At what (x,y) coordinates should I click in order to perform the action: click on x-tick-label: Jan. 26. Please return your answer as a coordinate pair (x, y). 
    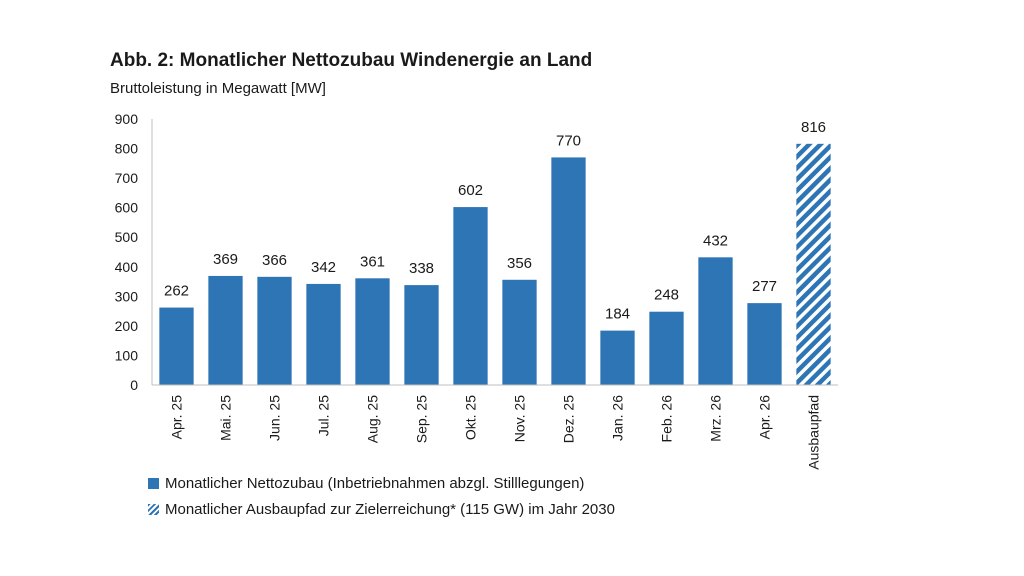
    Looking at the image, I should click on (618, 418).